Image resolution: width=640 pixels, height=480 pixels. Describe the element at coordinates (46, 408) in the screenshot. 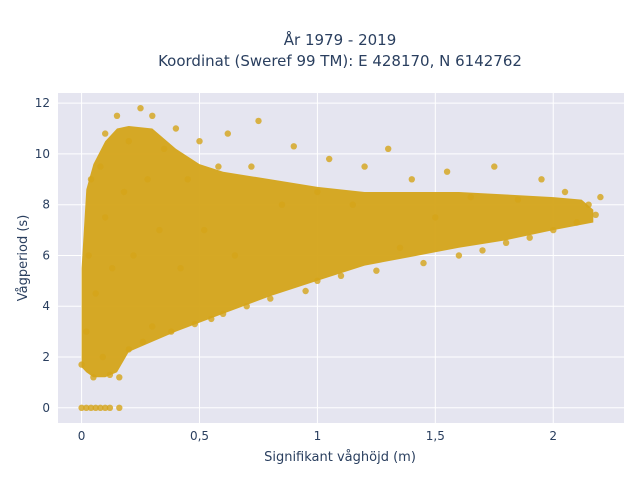

I see `y-tick-label: 0` at that location.